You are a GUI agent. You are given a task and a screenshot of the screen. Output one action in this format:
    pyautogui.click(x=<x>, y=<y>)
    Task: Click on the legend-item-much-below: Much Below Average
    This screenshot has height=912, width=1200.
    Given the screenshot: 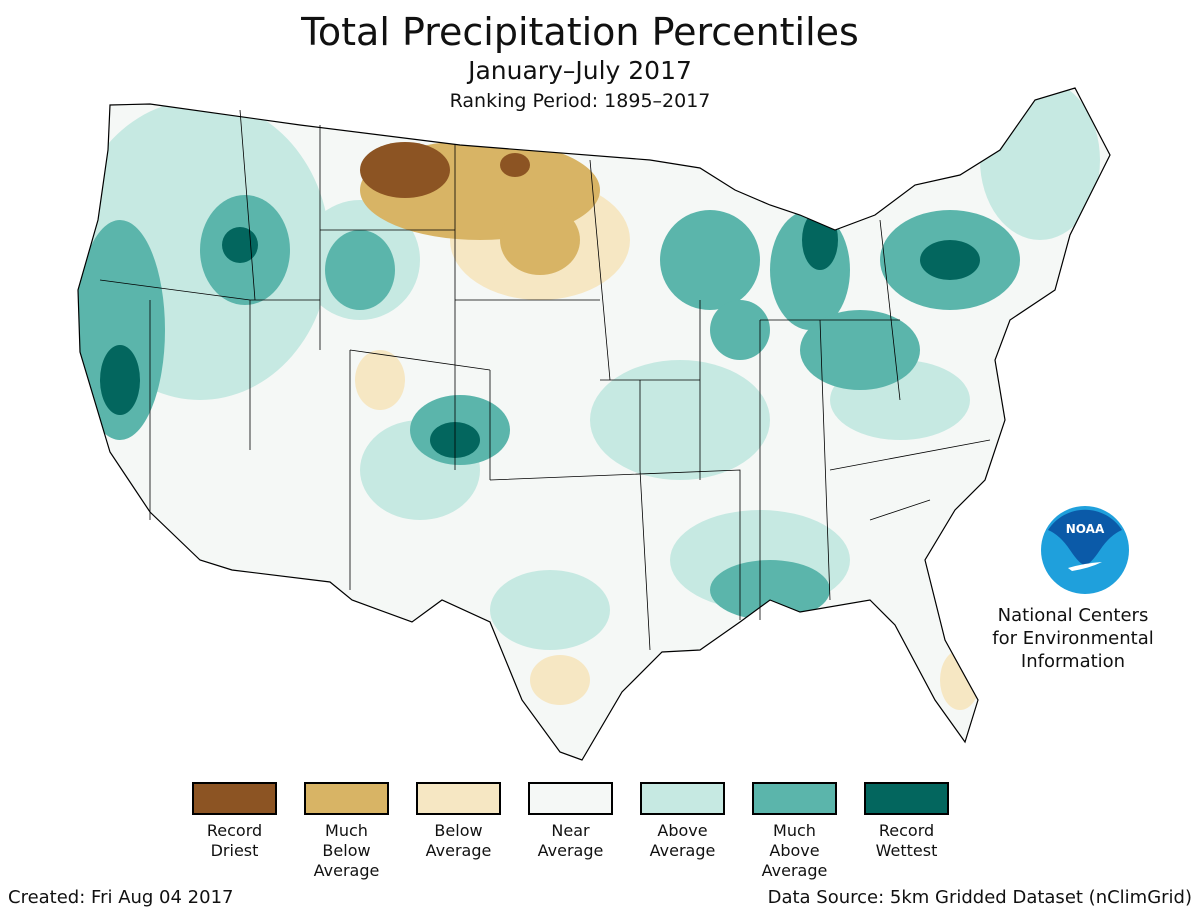 What is the action you would take?
    pyautogui.click(x=346, y=831)
    